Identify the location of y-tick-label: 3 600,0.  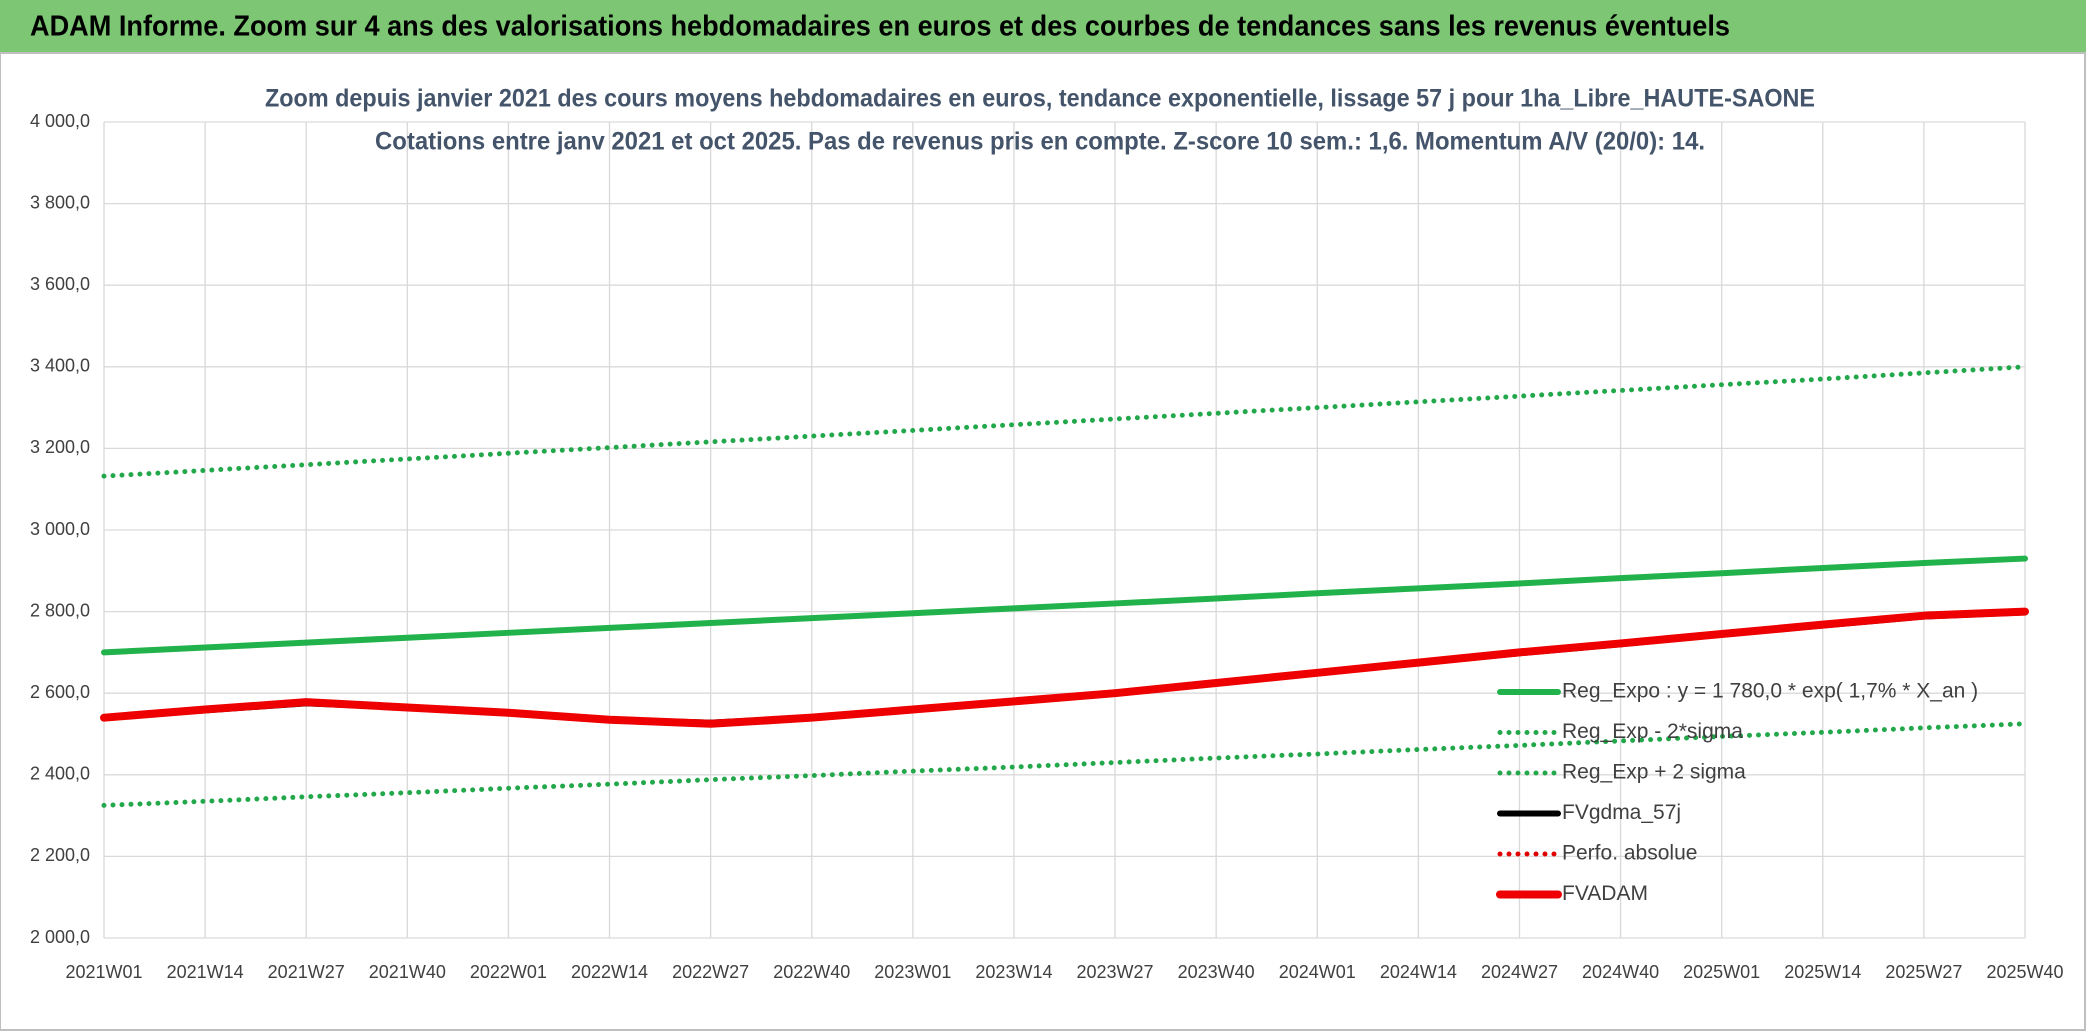
(60, 284).